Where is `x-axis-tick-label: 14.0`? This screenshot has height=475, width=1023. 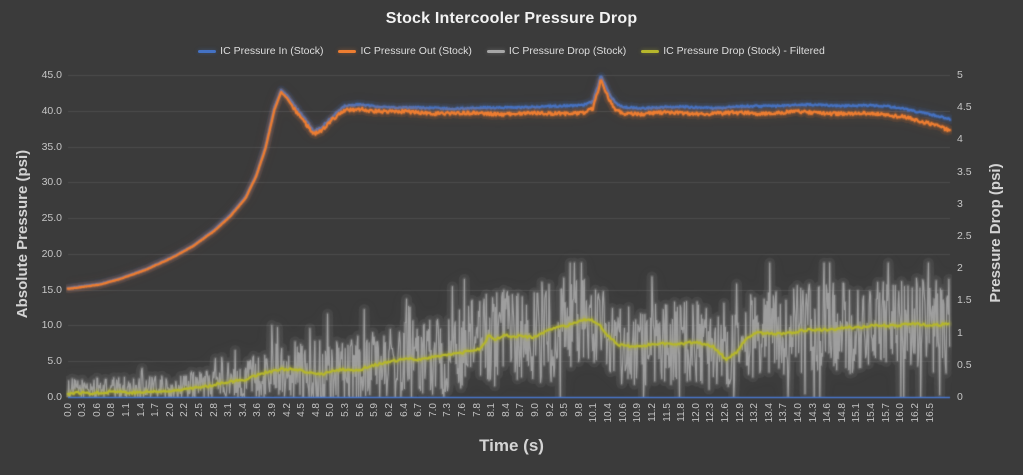
x-axis-tick-label: 14.0 is located at coordinates (798, 413).